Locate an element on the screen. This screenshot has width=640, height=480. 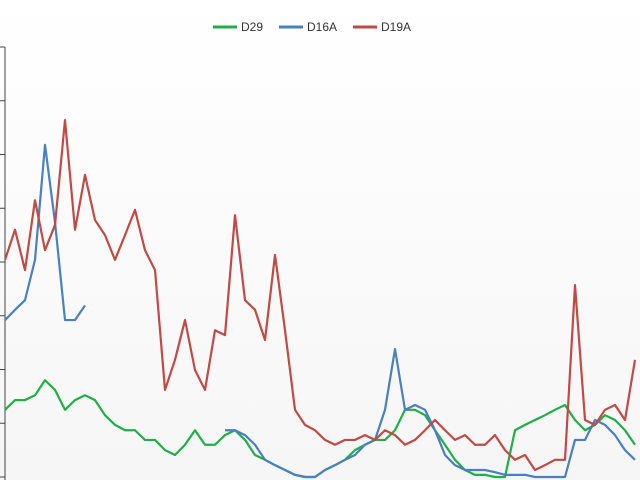
legend-label: D19A is located at coordinates (396, 27).